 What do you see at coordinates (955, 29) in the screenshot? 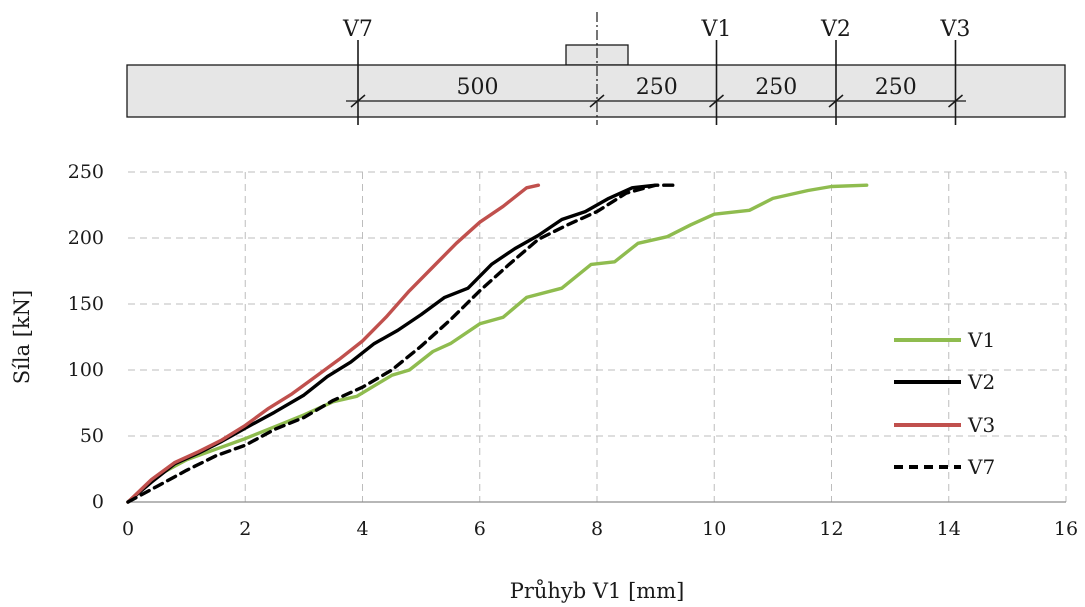
I see `sensor-label-v3: V3` at bounding box center [955, 29].